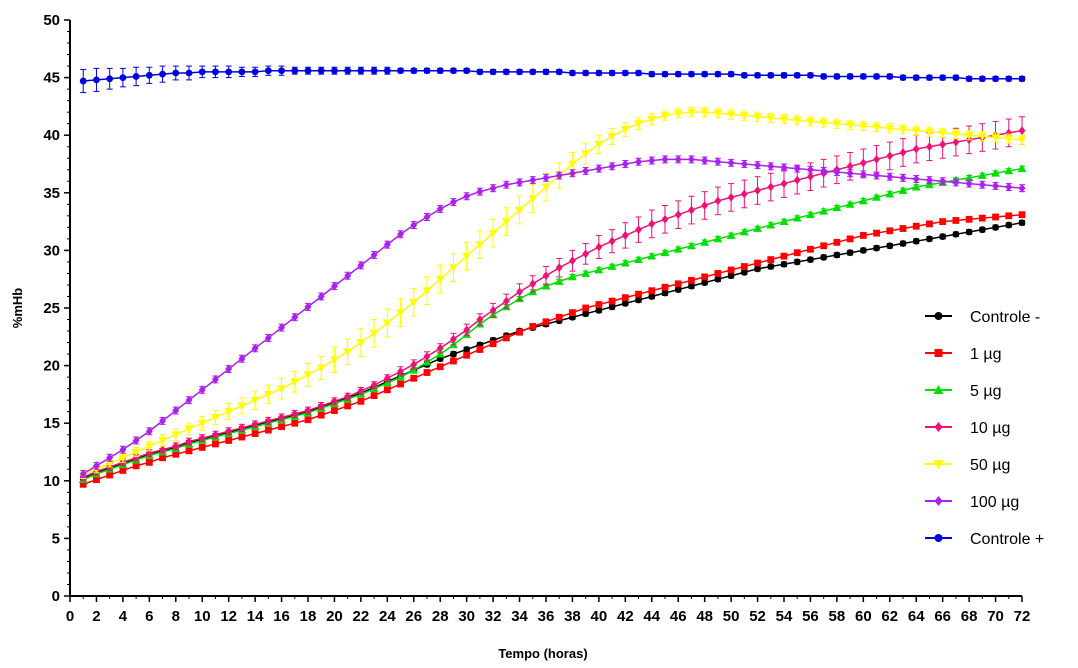  What do you see at coordinates (51, 481) in the screenshot?
I see `y-tick-label: 10` at bounding box center [51, 481].